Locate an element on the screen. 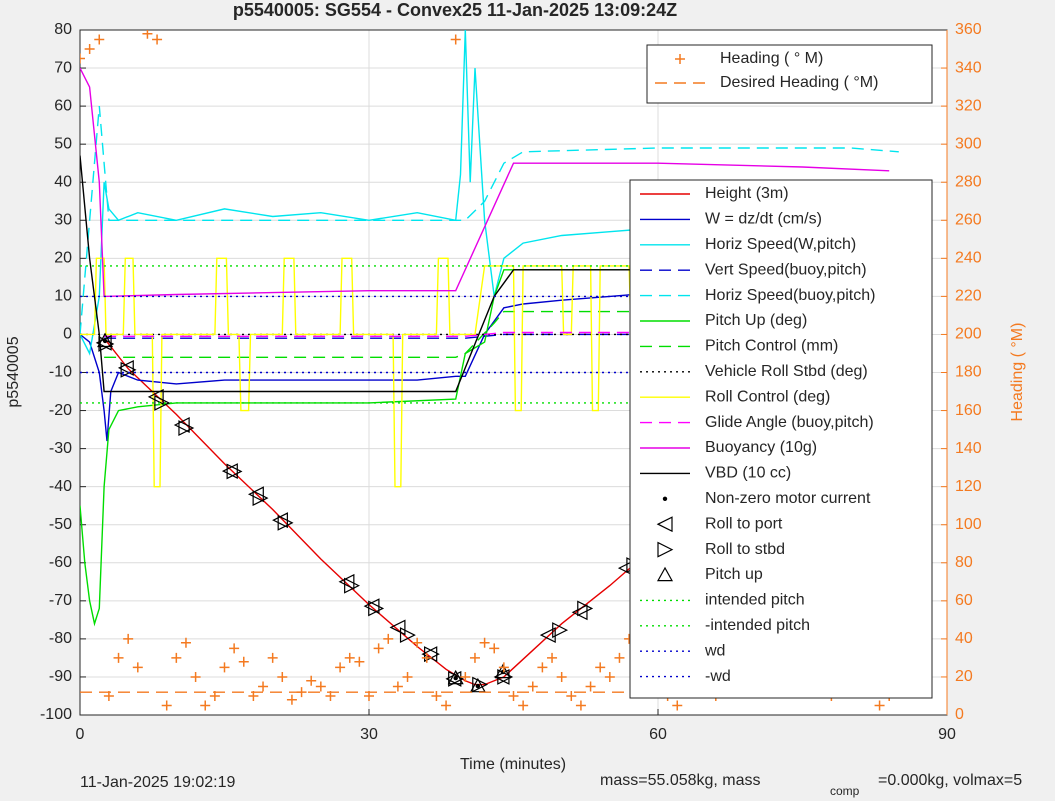  legend-label: Vert Speed(buoy,pitch) is located at coordinates (786, 269).